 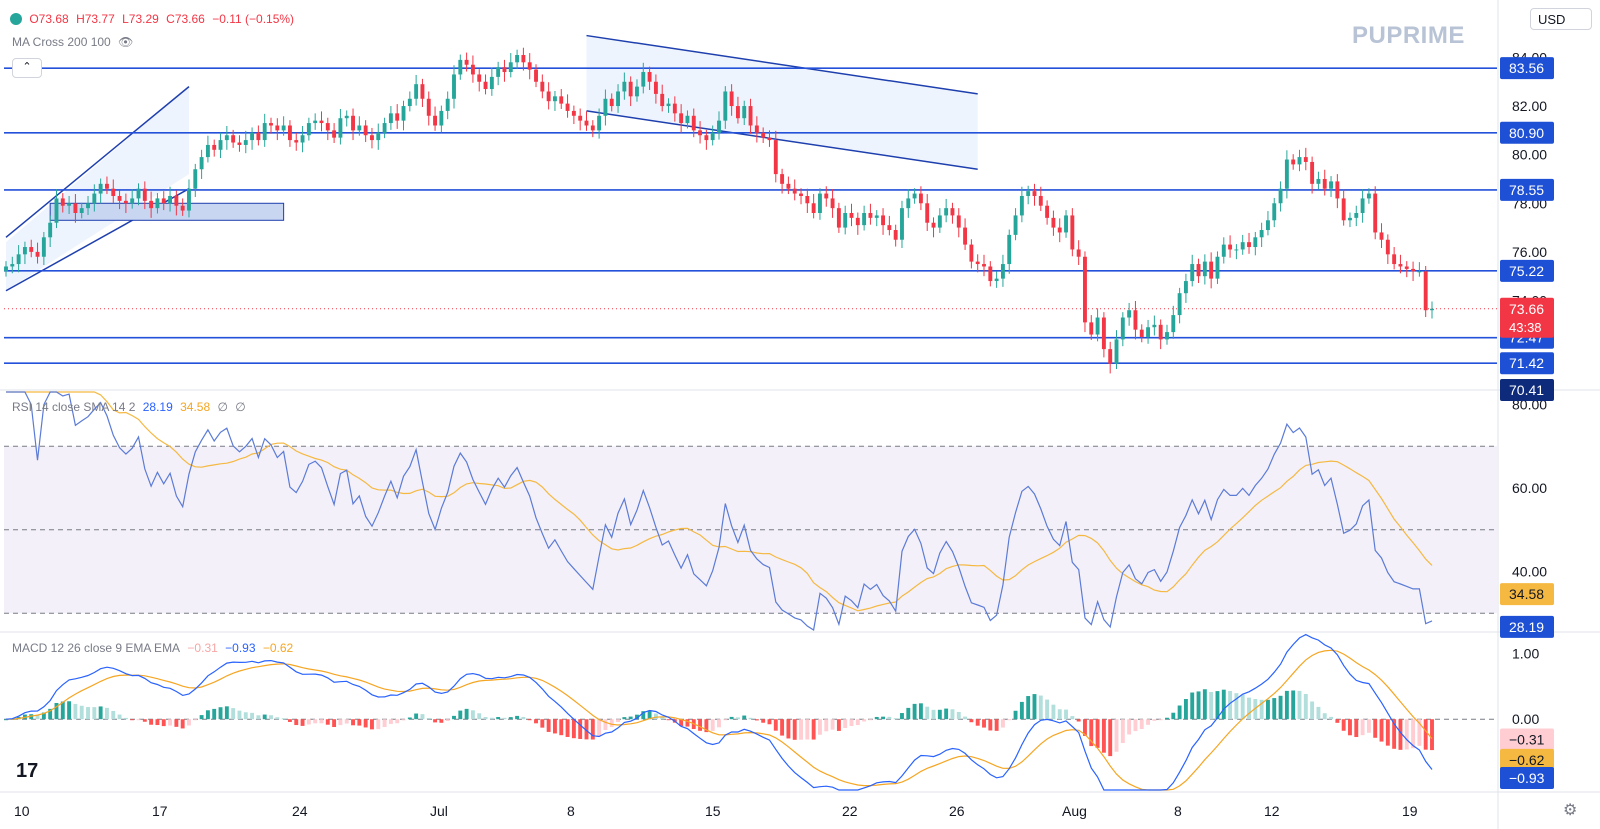 I want to click on time-tick-label: 19, so click(x=1410, y=811).